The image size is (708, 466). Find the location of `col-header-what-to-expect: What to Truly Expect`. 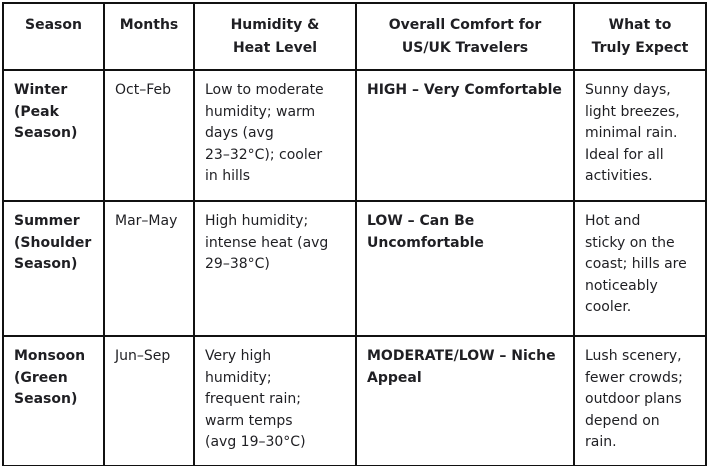

col-header-what-to-expect: What to Truly Expect is located at coordinates (640, 36).